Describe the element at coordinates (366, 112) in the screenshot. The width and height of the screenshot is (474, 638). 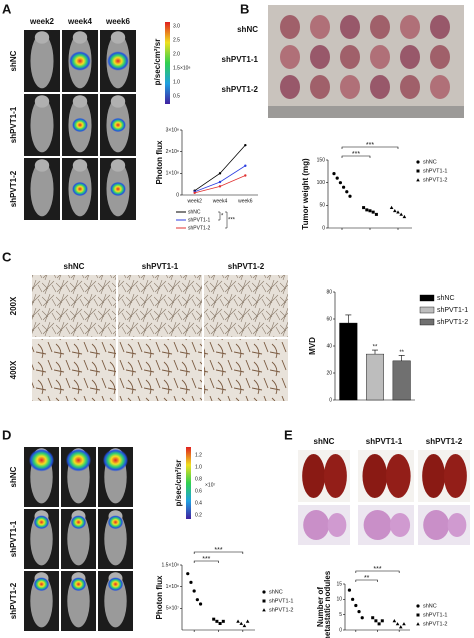
I see `ruler` at that location.